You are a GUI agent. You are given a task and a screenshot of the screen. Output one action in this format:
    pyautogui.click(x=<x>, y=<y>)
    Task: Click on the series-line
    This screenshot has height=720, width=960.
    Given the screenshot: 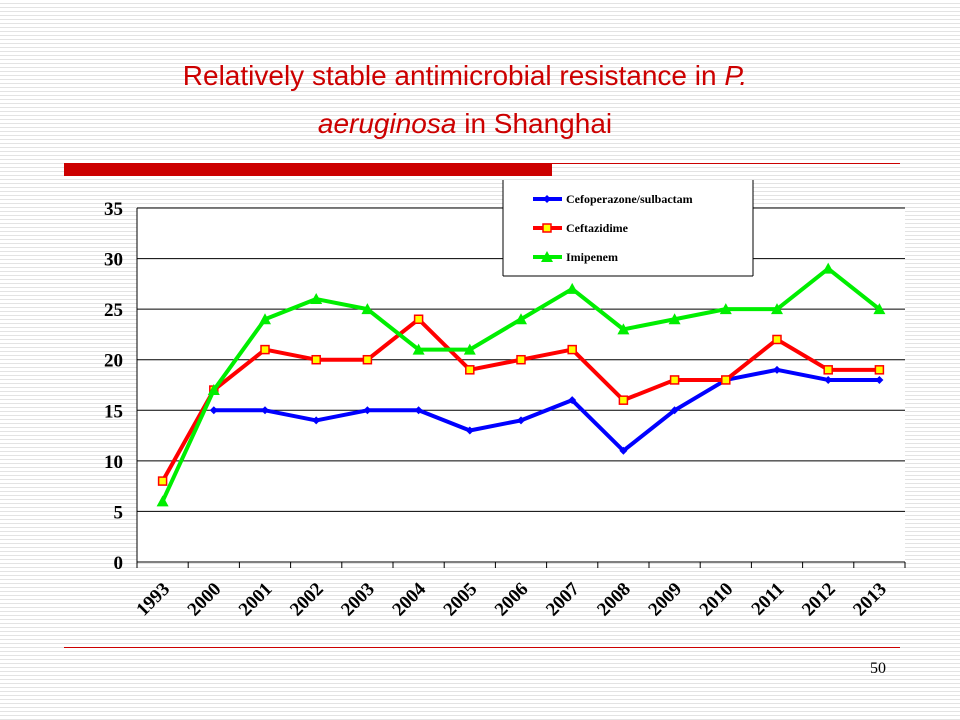 What is the action you would take?
    pyautogui.click(x=546, y=410)
    